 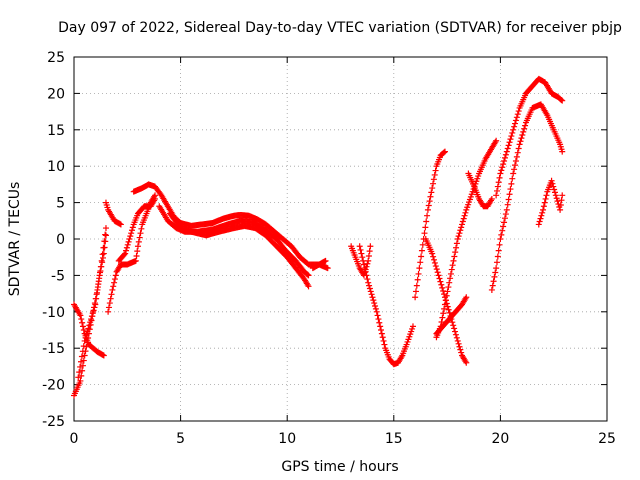 What do you see at coordinates (56, 58) in the screenshot?
I see `y-tick-label: 25` at bounding box center [56, 58].